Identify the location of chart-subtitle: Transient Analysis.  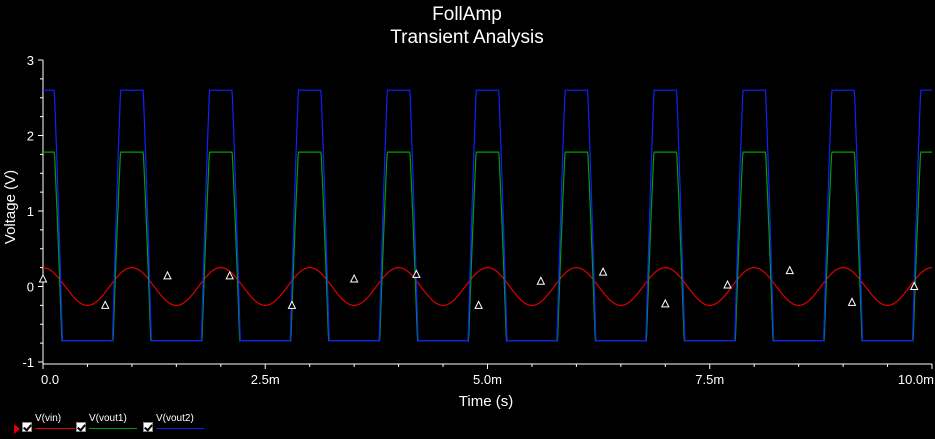
(466, 37).